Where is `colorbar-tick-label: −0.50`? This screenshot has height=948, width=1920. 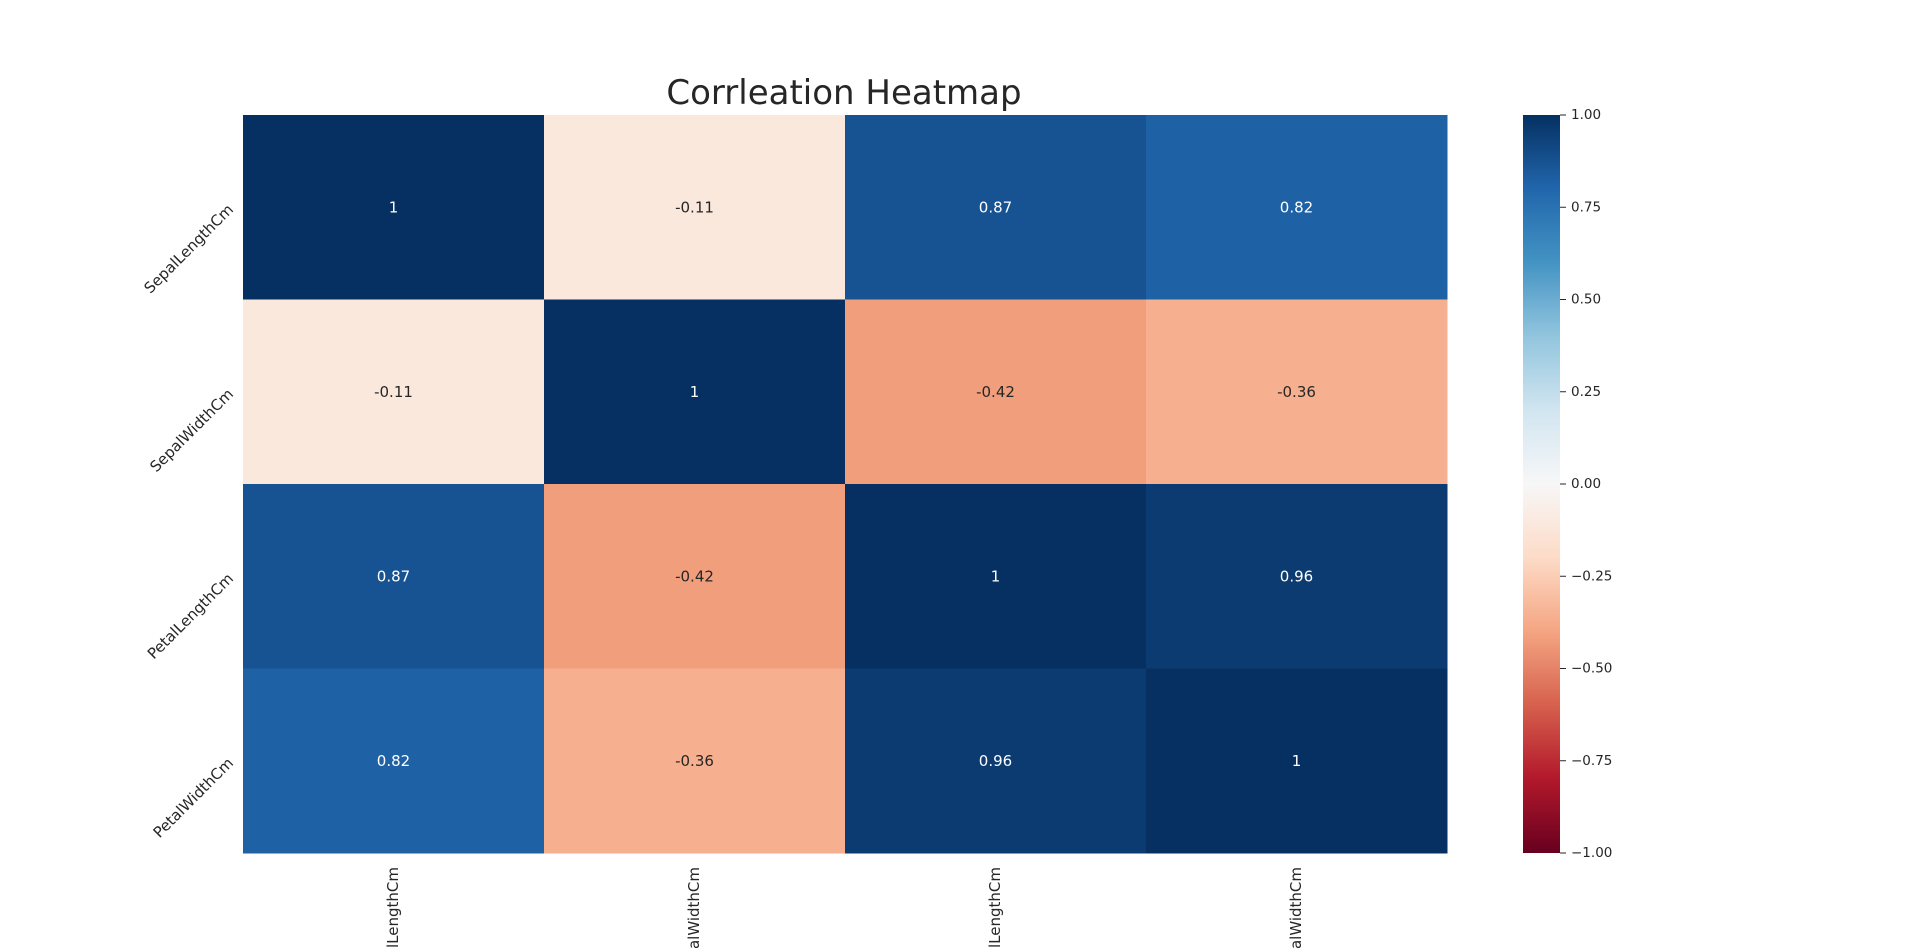 colorbar-tick-label: −0.50 is located at coordinates (1591, 669).